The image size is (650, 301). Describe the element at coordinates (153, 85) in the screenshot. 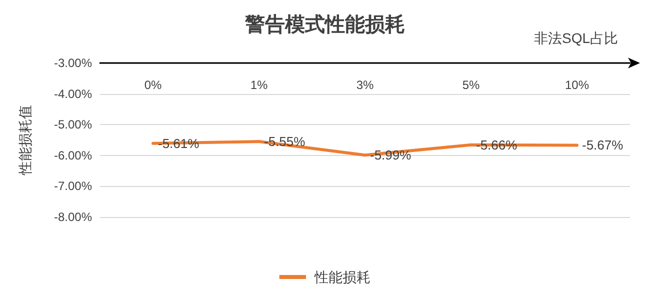

I see `x-tick-label: 0%` at that location.